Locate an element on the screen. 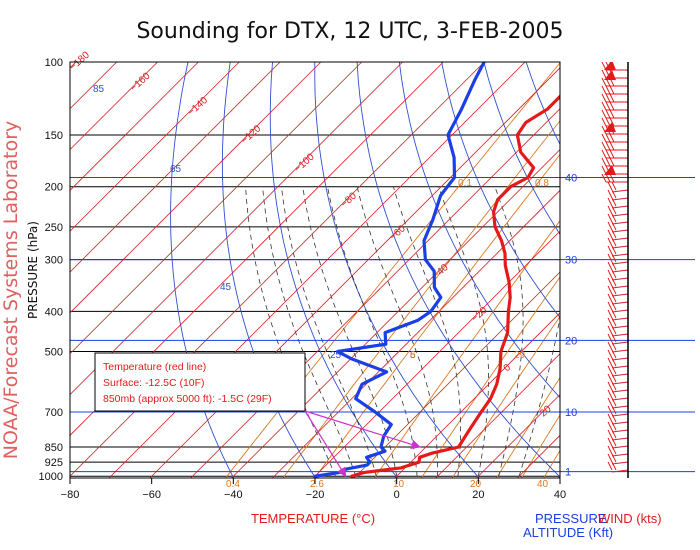  chart-title: Sounding for DTX, 12 UTC, 3-FEB-2005 is located at coordinates (349, 31).